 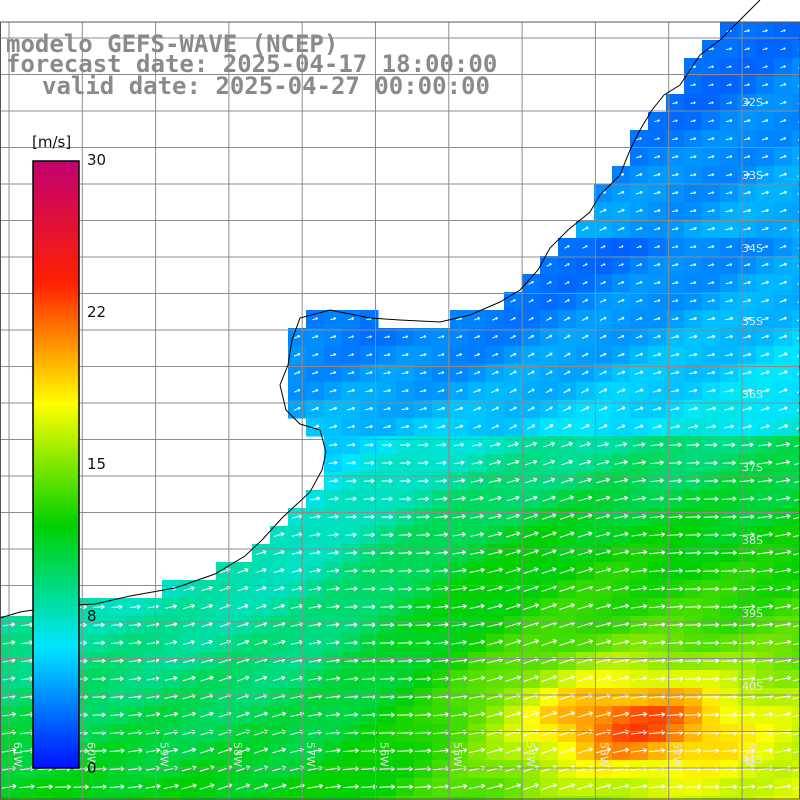 I want to click on lon-label: 54W, so click(x=530, y=754).